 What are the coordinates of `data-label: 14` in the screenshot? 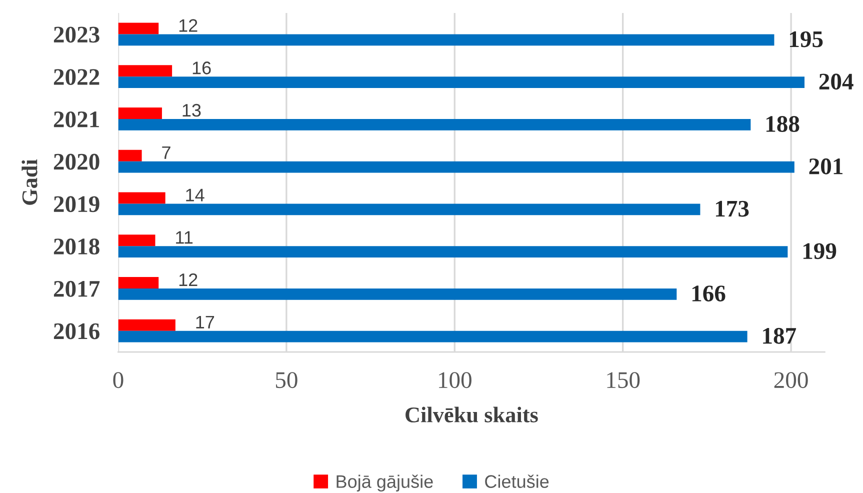 It's located at (195, 195).